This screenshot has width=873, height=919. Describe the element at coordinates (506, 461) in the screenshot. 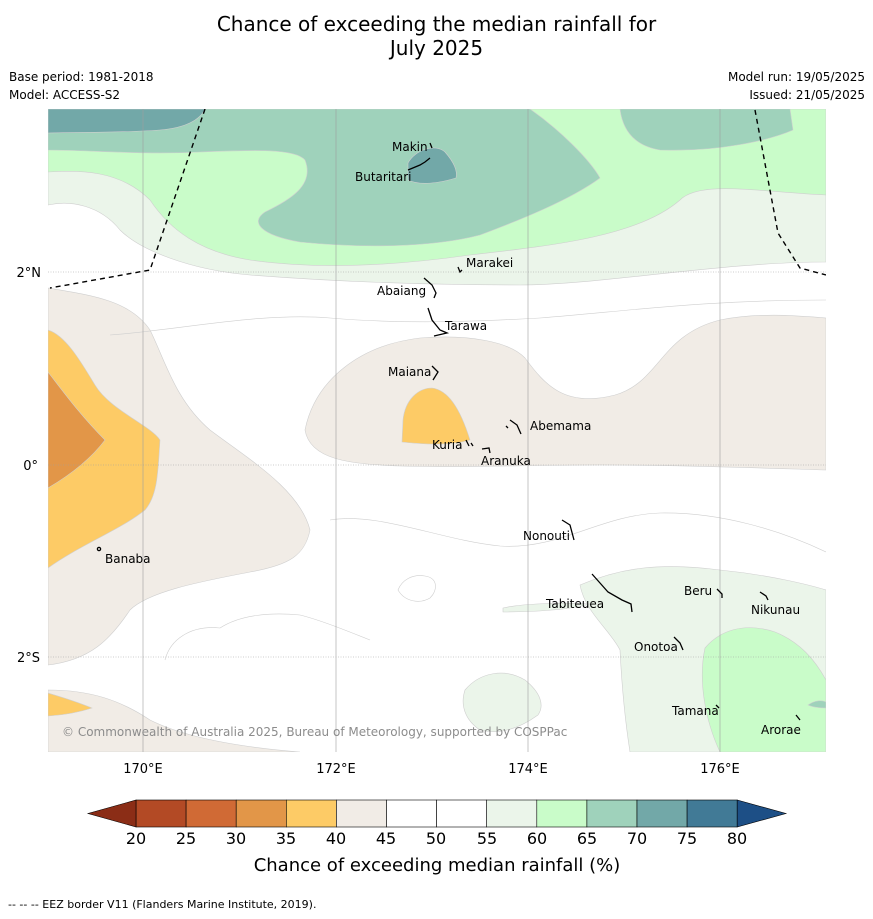

I see `label-aranuka: Aranuka` at that location.